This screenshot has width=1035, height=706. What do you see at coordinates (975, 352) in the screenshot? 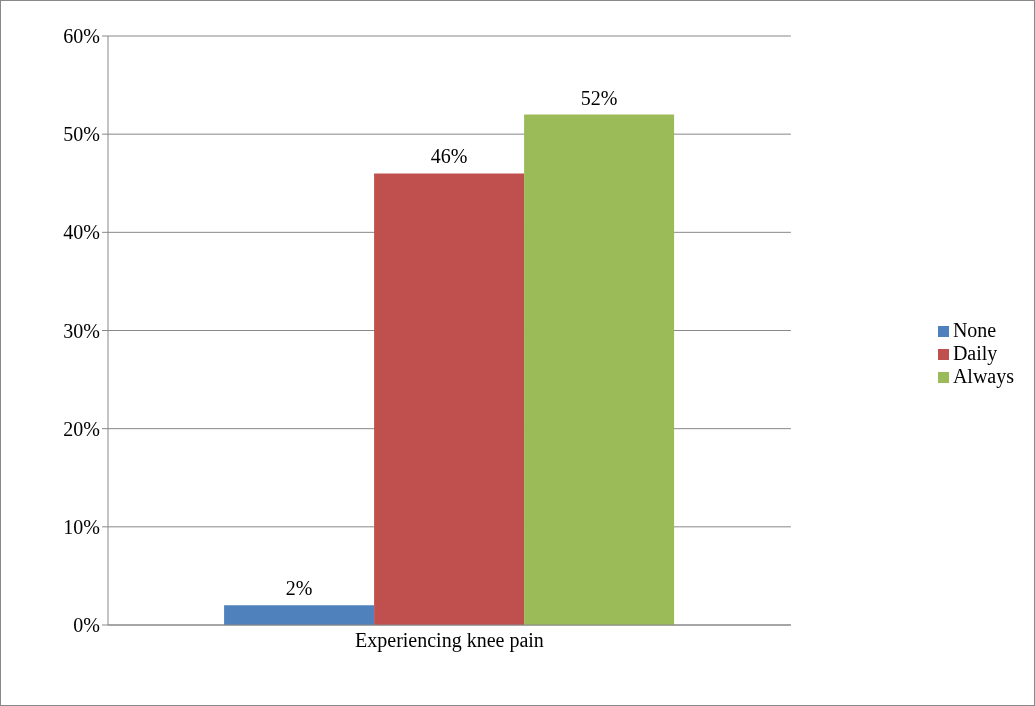
I see `legend-label: Daily` at bounding box center [975, 352].